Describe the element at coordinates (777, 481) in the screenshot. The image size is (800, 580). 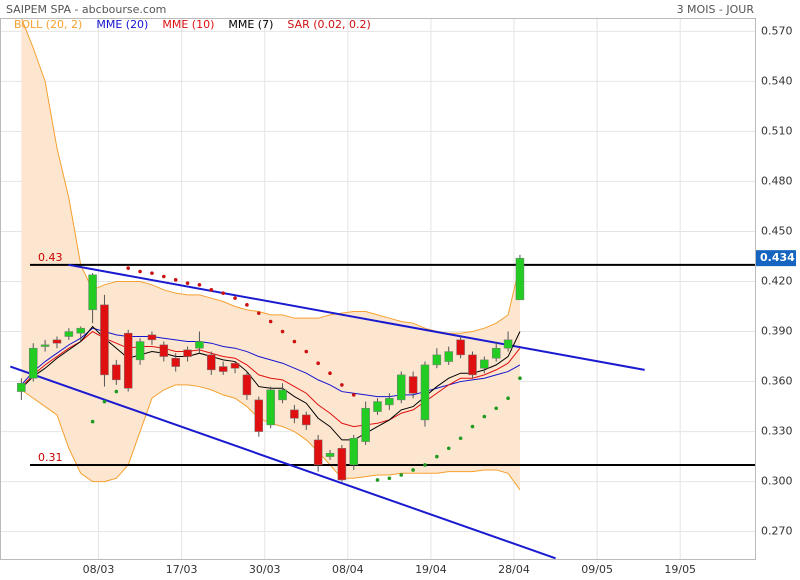
I see `y-tick-label: 0.300` at that location.